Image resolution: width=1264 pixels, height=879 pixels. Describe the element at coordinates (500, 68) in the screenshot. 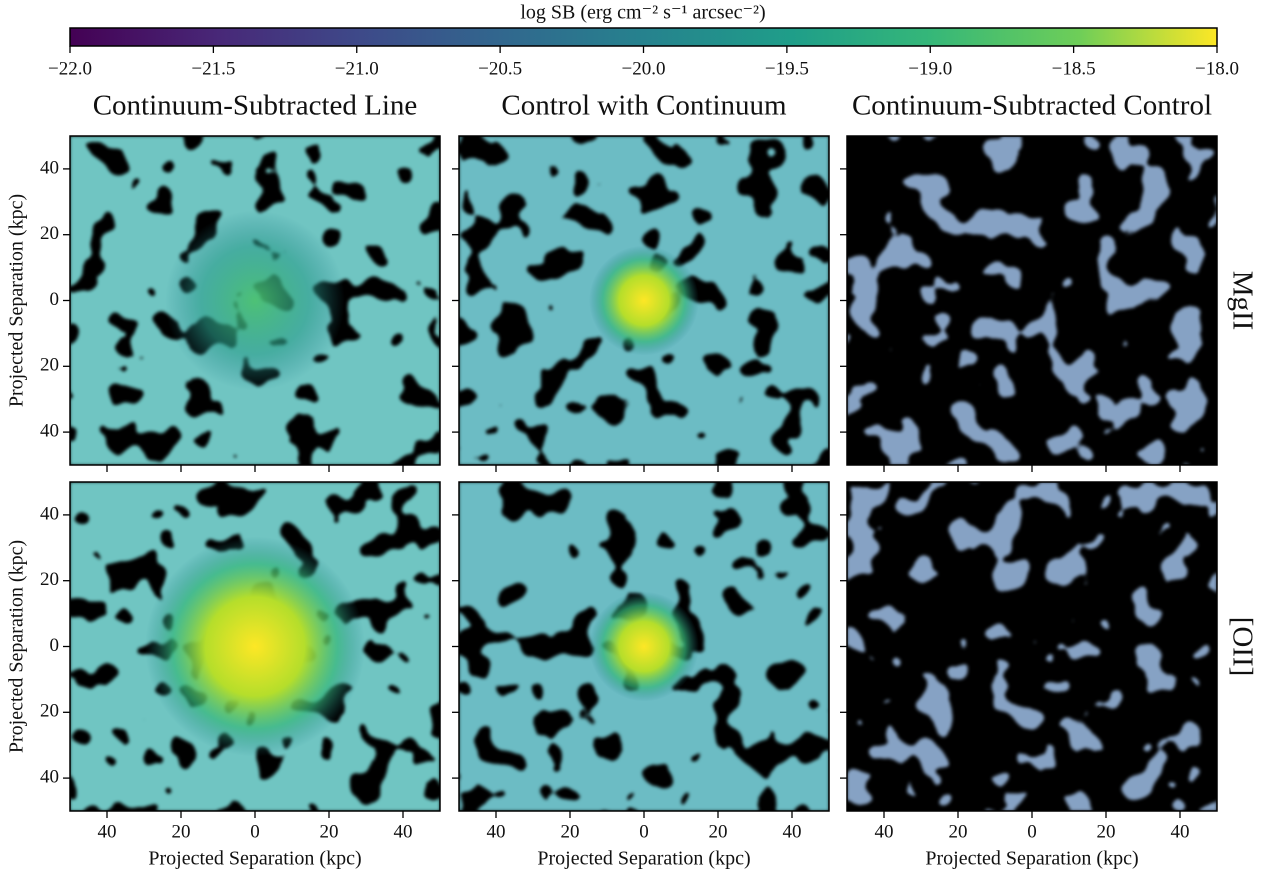

I see `colorbar-tick-label: −20.5` at that location.